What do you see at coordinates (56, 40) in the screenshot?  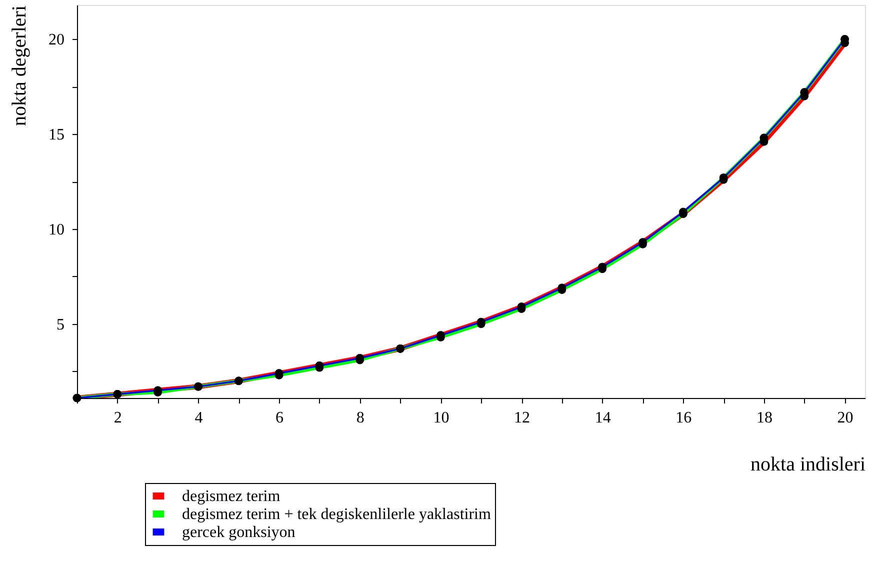 I see `y-tick-label: 20` at bounding box center [56, 40].